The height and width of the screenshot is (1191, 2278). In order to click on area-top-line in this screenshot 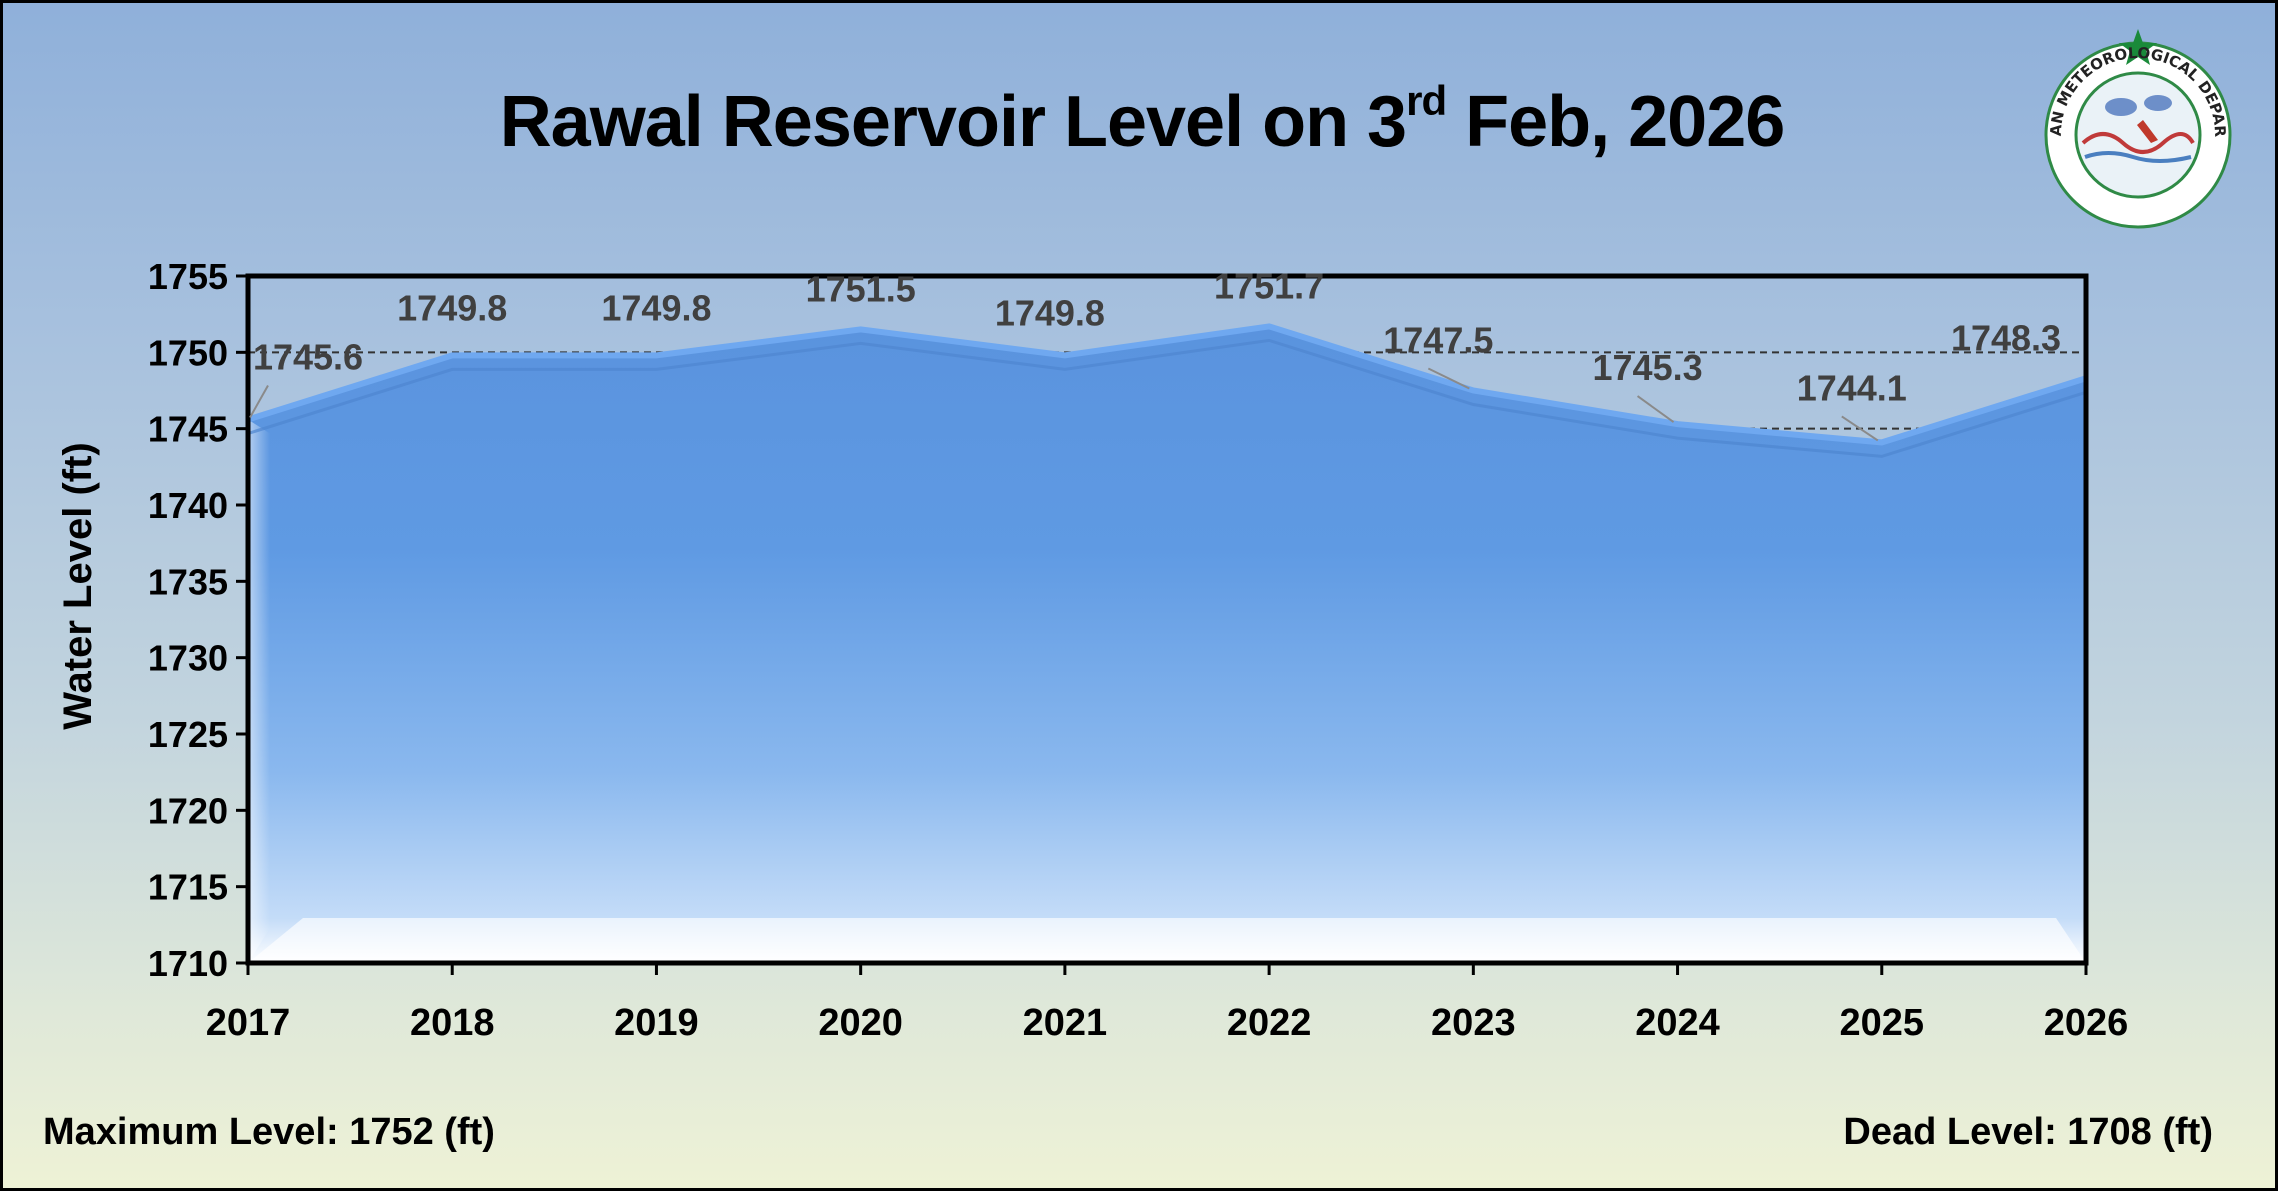, I will do `click(1167, 384)`.